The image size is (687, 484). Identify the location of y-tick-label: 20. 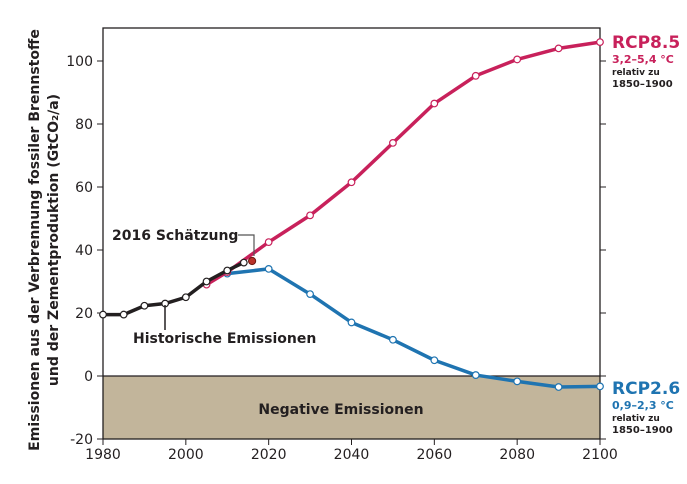
(84, 314).